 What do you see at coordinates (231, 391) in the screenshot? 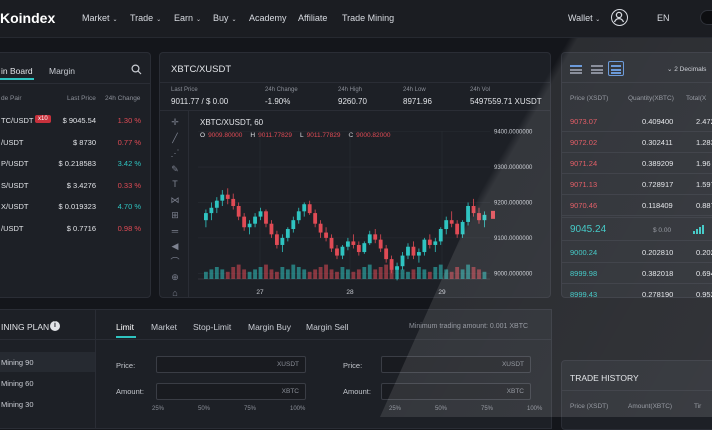
I see `buy-amount-input: XBTC` at bounding box center [231, 391].